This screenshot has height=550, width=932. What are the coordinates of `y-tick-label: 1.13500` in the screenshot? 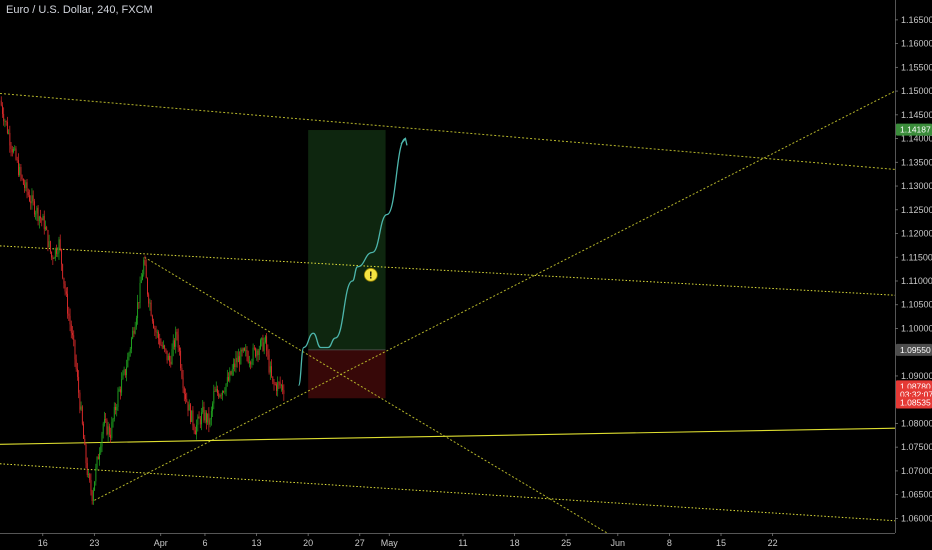 It's located at (916, 162).